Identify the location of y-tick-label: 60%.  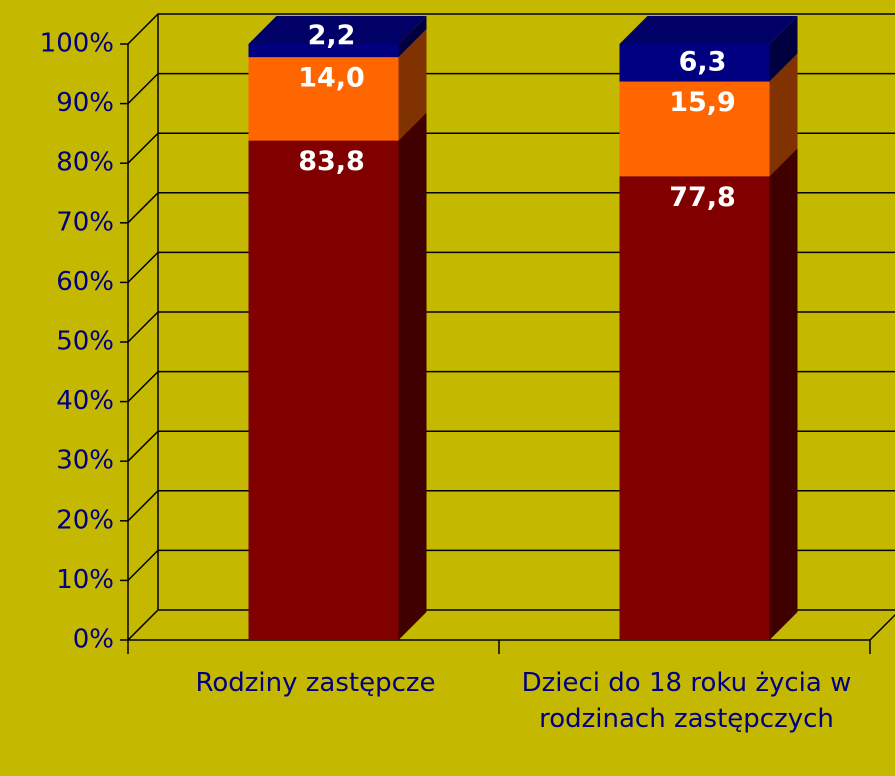
(85, 282).